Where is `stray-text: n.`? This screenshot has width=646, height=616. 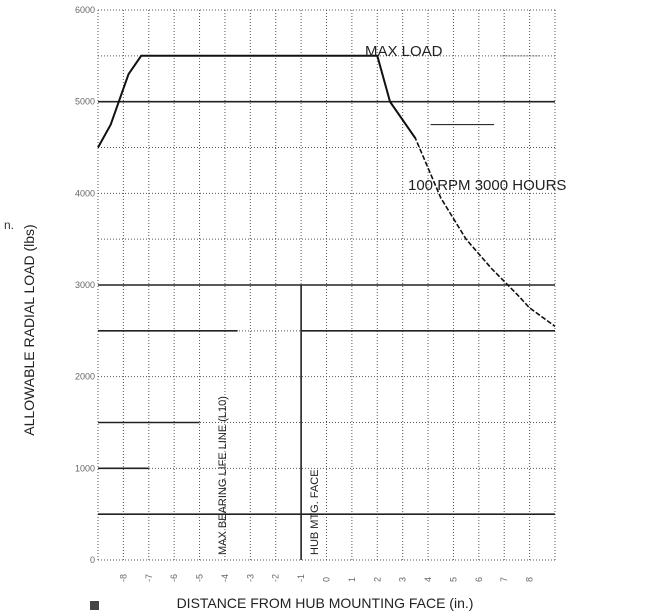 stray-text: n. is located at coordinates (9, 225).